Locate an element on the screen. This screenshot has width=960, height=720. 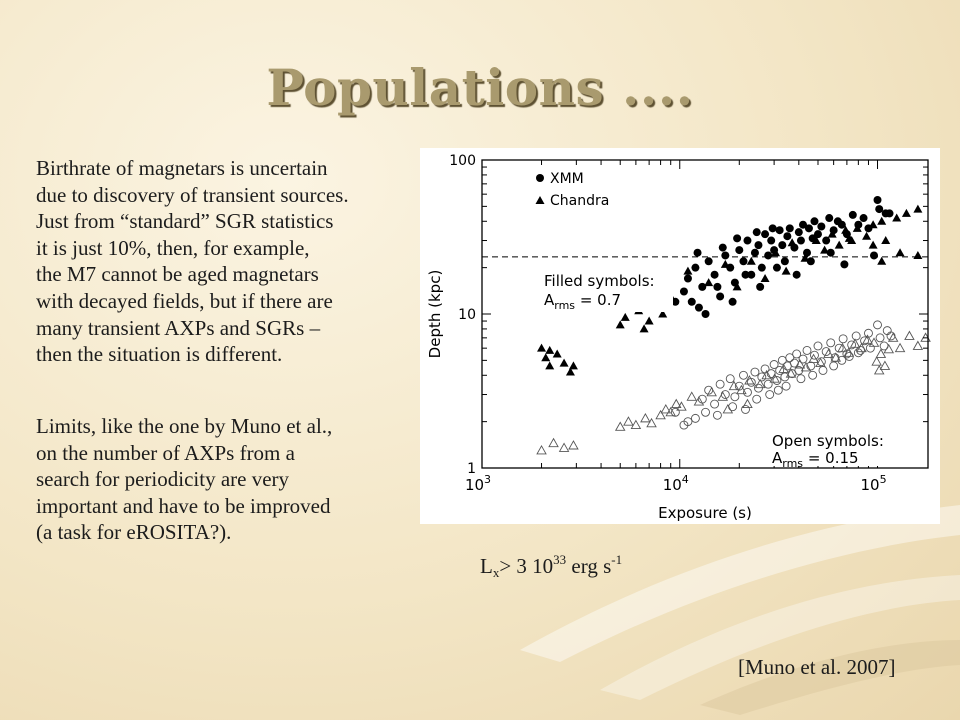
x-tick-label: 10³ is located at coordinates (478, 483).